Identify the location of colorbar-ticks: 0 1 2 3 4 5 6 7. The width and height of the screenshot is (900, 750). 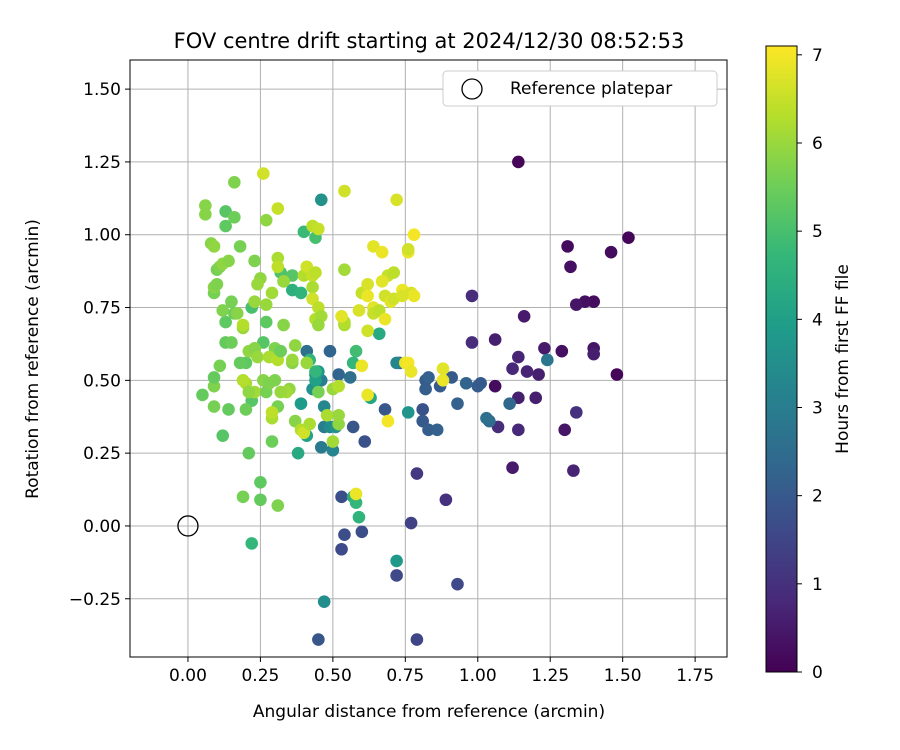
(810, 364).